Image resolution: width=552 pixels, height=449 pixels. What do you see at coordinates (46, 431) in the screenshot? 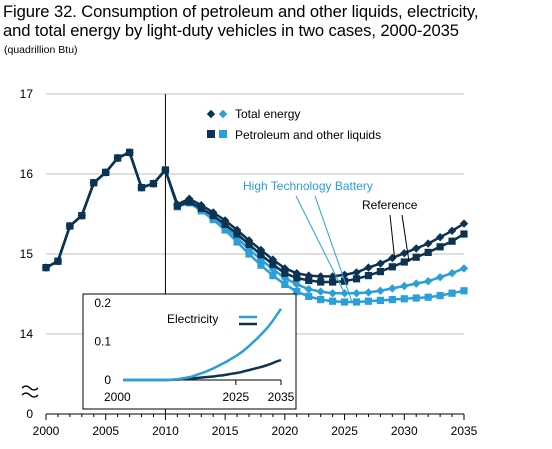
I see `x-tick-label-2000: 2000` at bounding box center [46, 431].